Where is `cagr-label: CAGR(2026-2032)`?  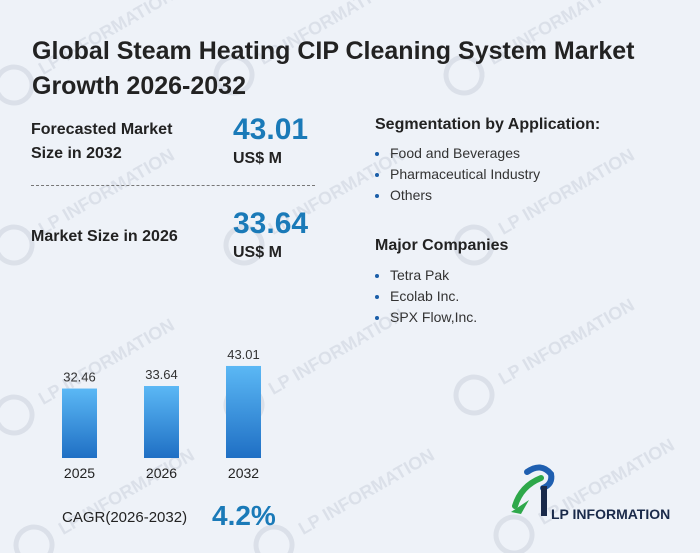 cagr-label: CAGR(2026-2032) is located at coordinates (125, 517).